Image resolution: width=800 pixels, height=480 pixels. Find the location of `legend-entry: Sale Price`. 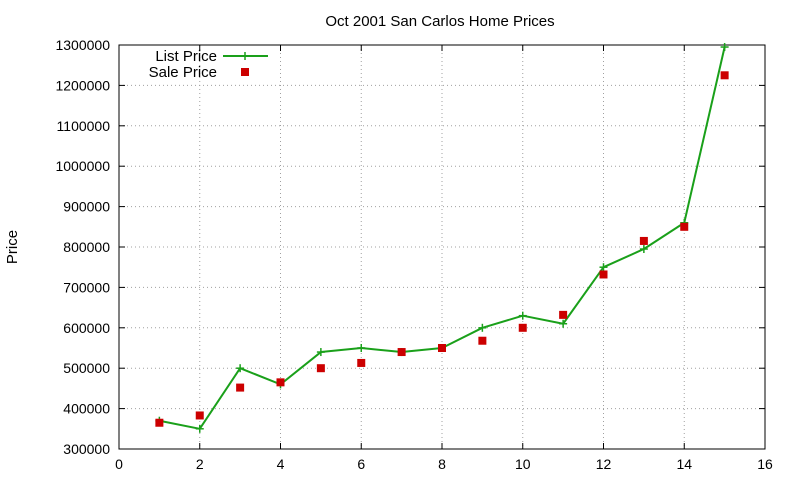

legend-entry: Sale Price is located at coordinates (199, 72).